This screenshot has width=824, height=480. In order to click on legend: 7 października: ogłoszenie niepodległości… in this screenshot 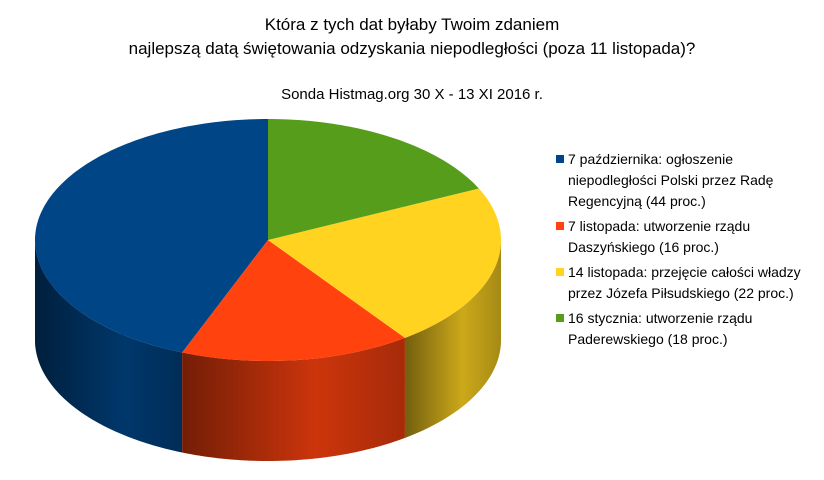, I will do `click(678, 249)`.